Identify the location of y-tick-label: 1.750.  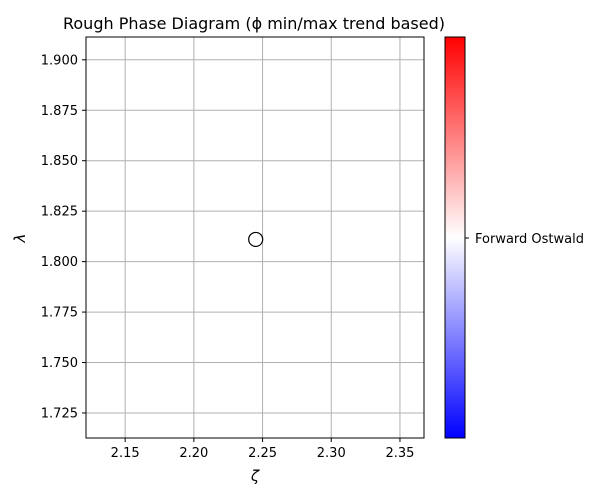
(59, 363).